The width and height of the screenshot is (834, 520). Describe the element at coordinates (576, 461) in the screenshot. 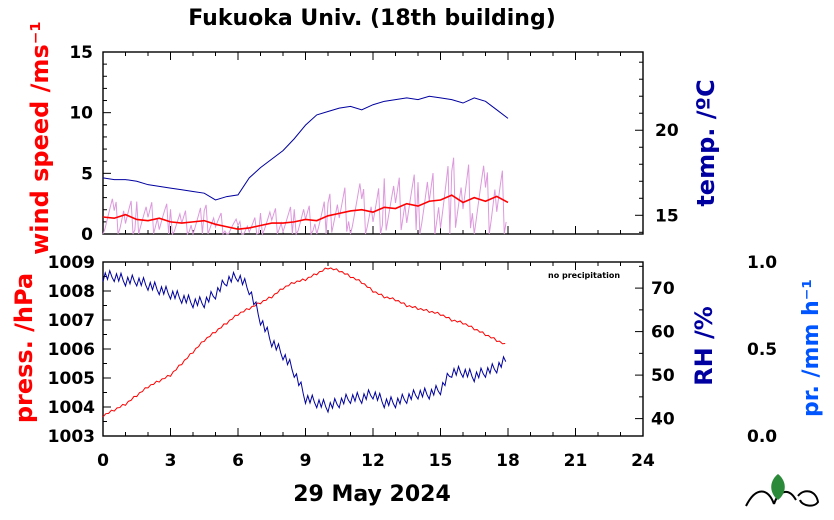

I see `x-tick-label: 21` at that location.